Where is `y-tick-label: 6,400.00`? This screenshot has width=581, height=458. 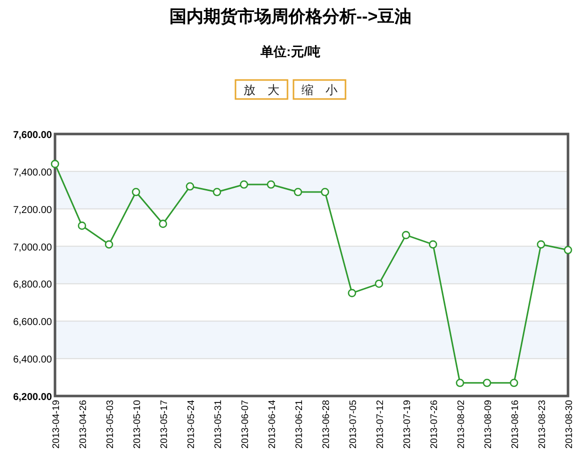
y-tick-label: 6,400.00 is located at coordinates (32, 360).